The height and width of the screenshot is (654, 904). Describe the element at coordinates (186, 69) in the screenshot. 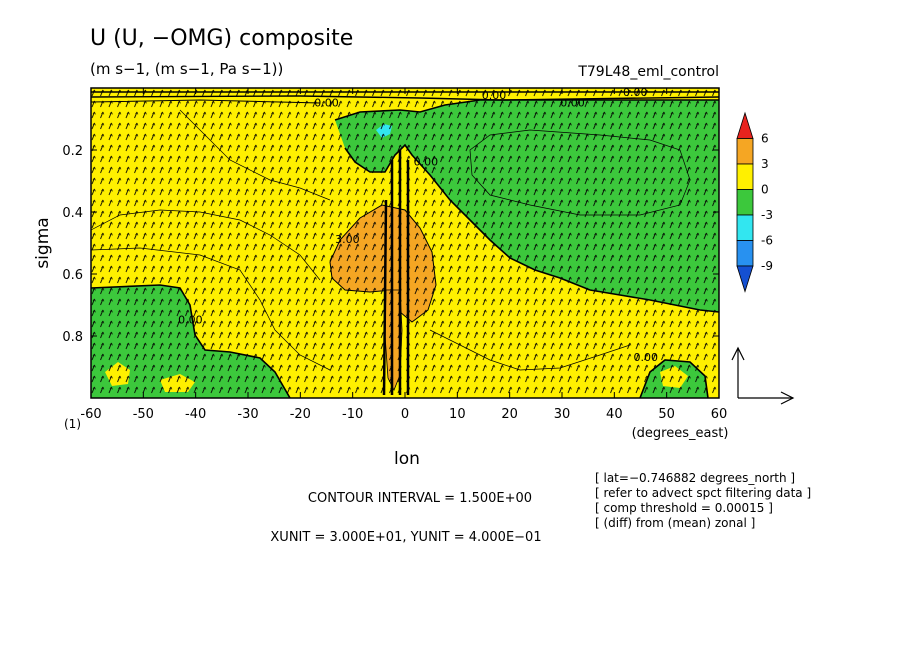

I see `chart-units: (m s−1, (m s−1, Pa s−1))` at that location.